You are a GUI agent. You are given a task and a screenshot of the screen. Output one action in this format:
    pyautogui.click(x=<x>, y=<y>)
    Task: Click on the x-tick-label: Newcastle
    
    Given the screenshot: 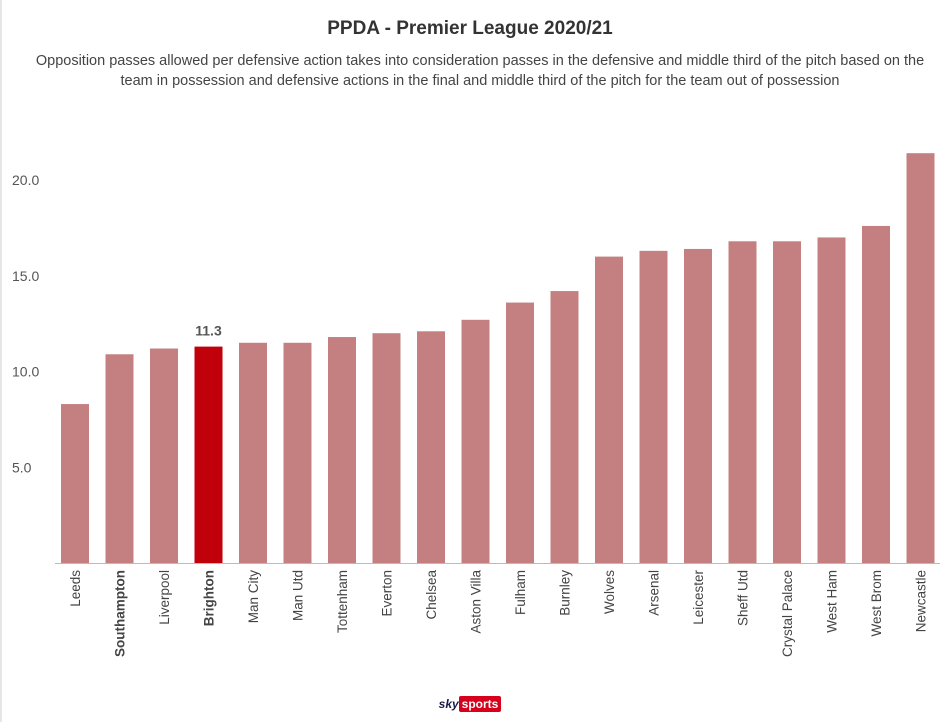 What is the action you would take?
    pyautogui.click(x=921, y=601)
    